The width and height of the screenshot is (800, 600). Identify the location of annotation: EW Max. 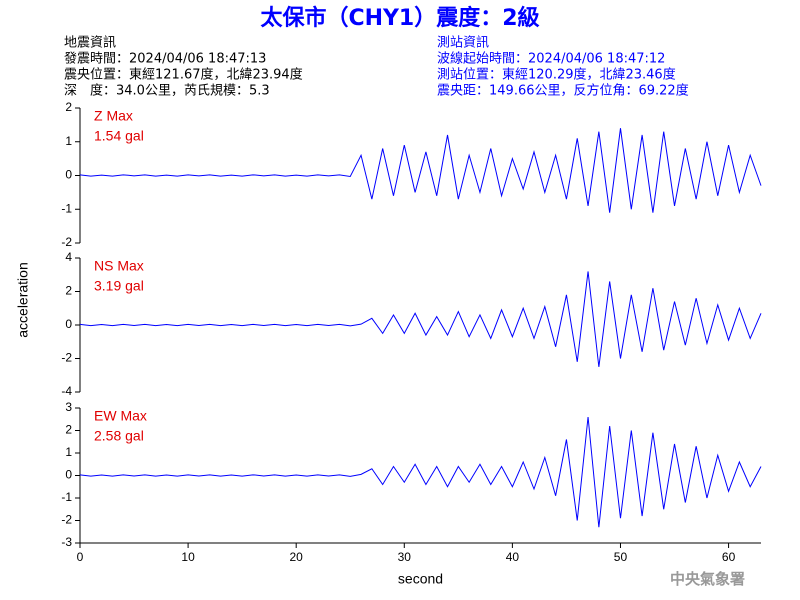
(120, 416).